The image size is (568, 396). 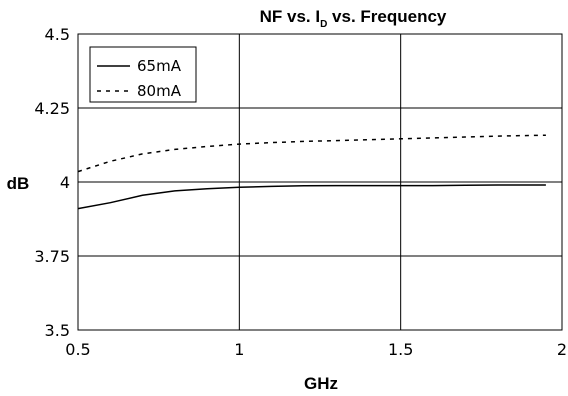 I want to click on chart-title-suffix: vs. Frequency, so click(x=387, y=16).